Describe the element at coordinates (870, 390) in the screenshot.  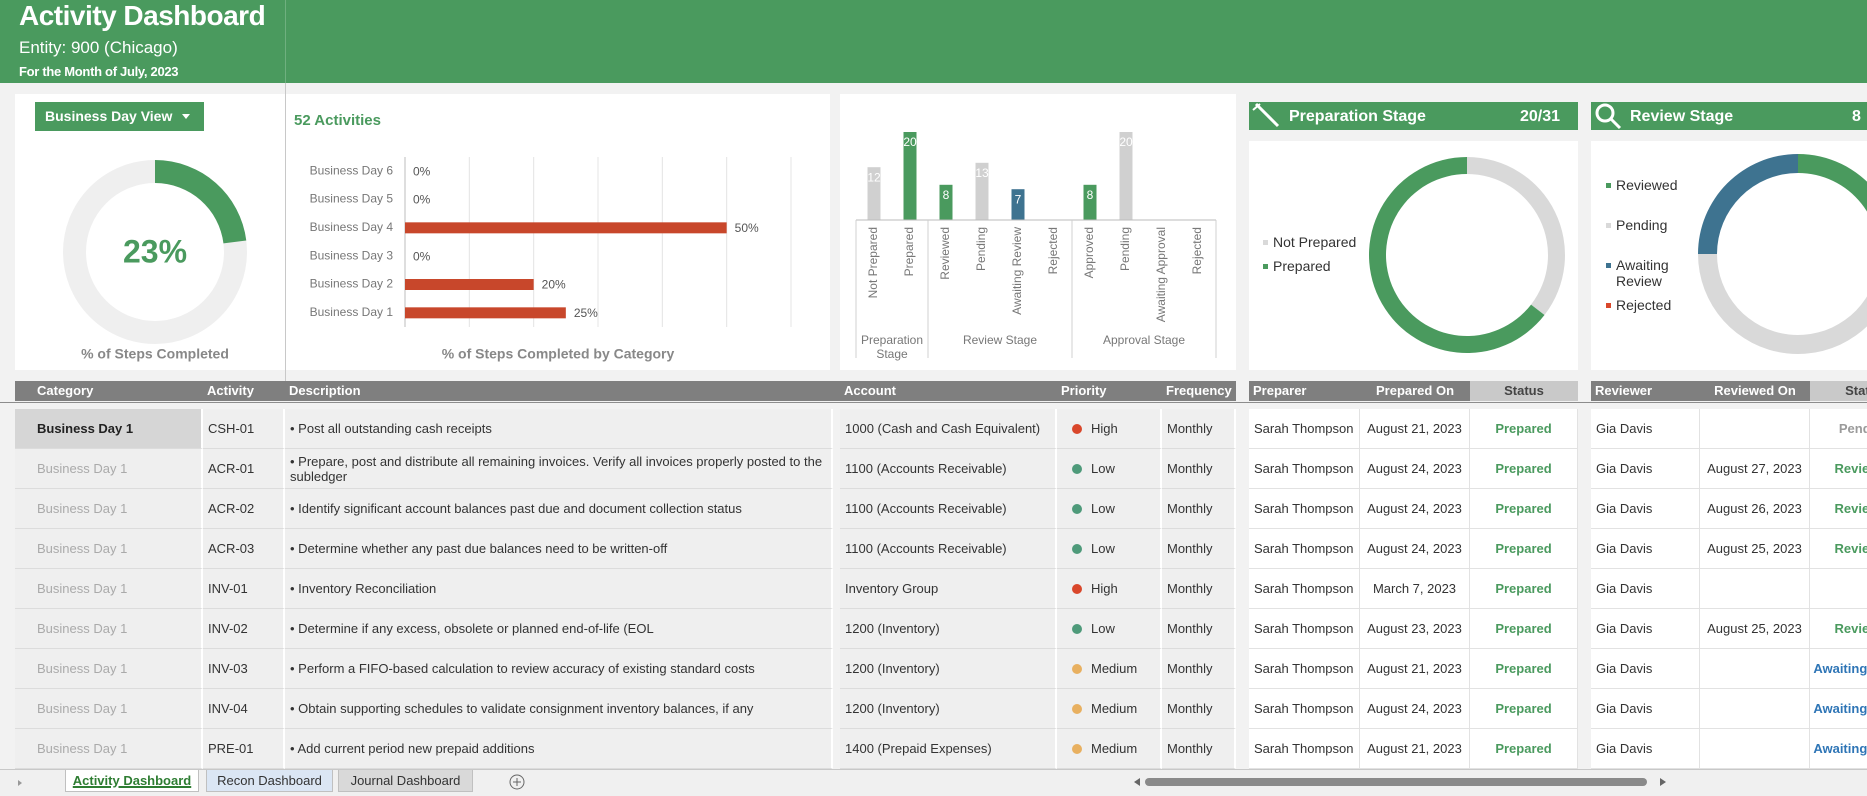
I see `column-header: Account` at that location.